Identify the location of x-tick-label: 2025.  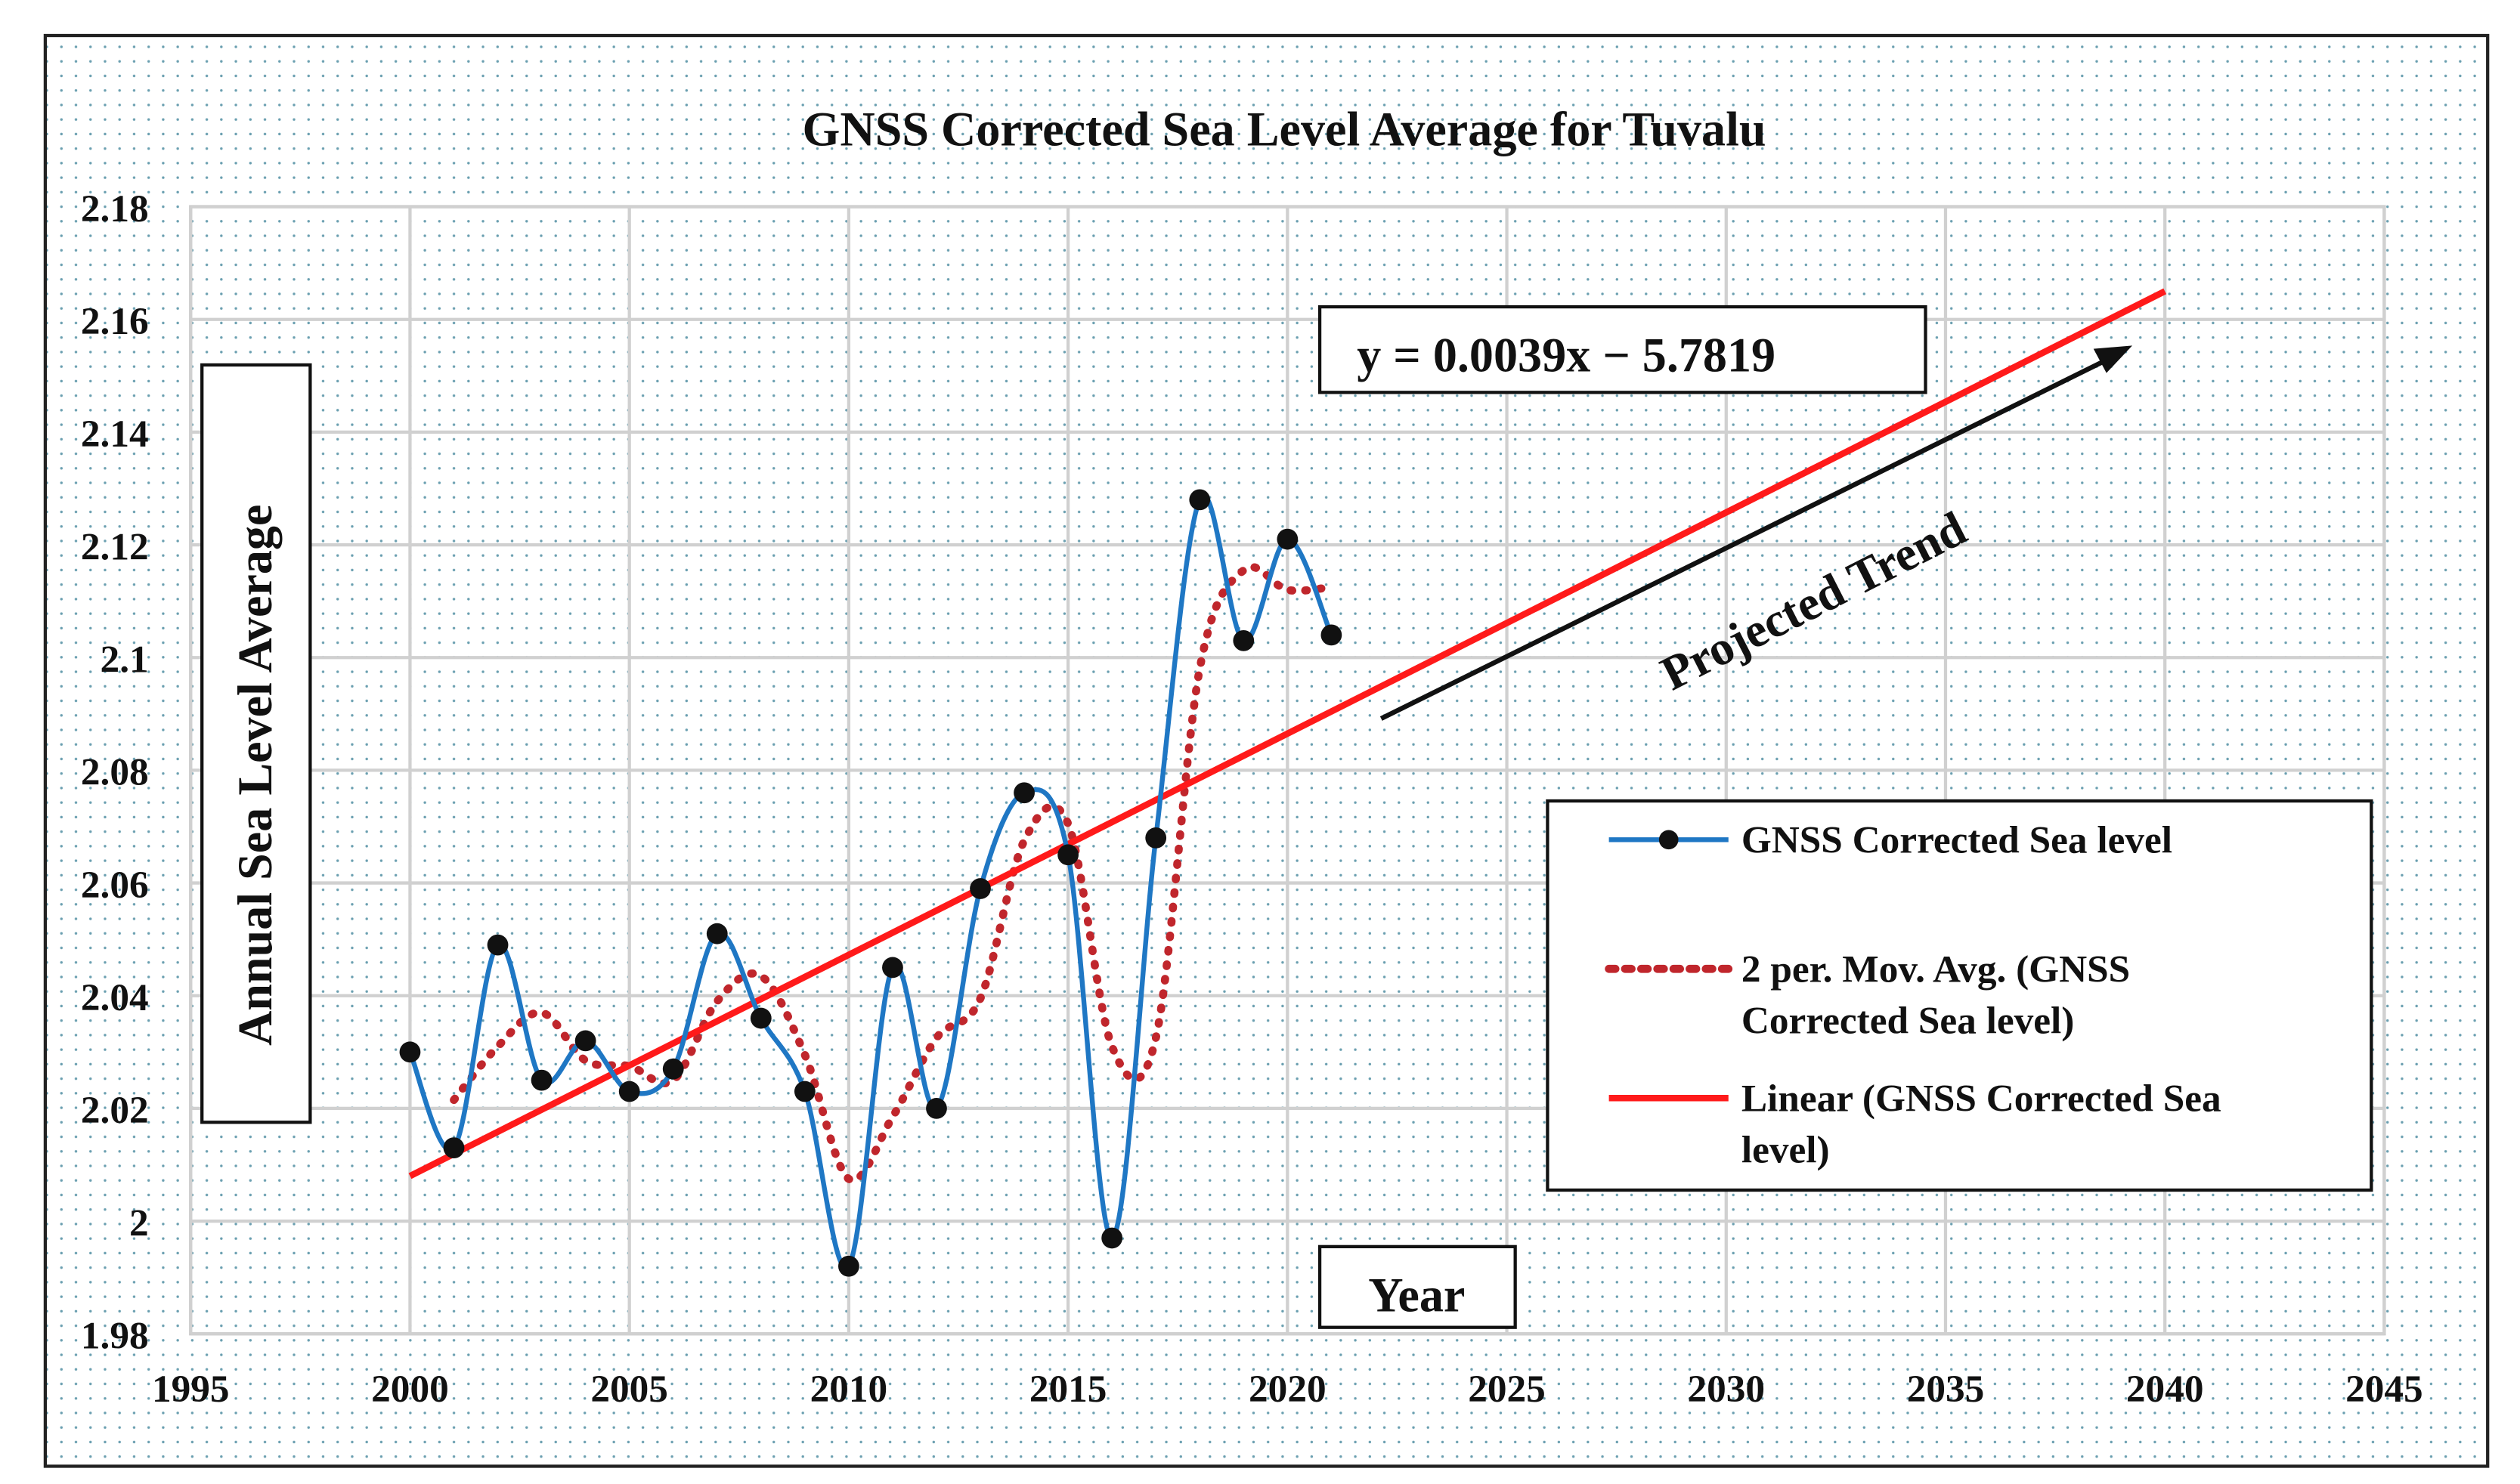
(1507, 1389).